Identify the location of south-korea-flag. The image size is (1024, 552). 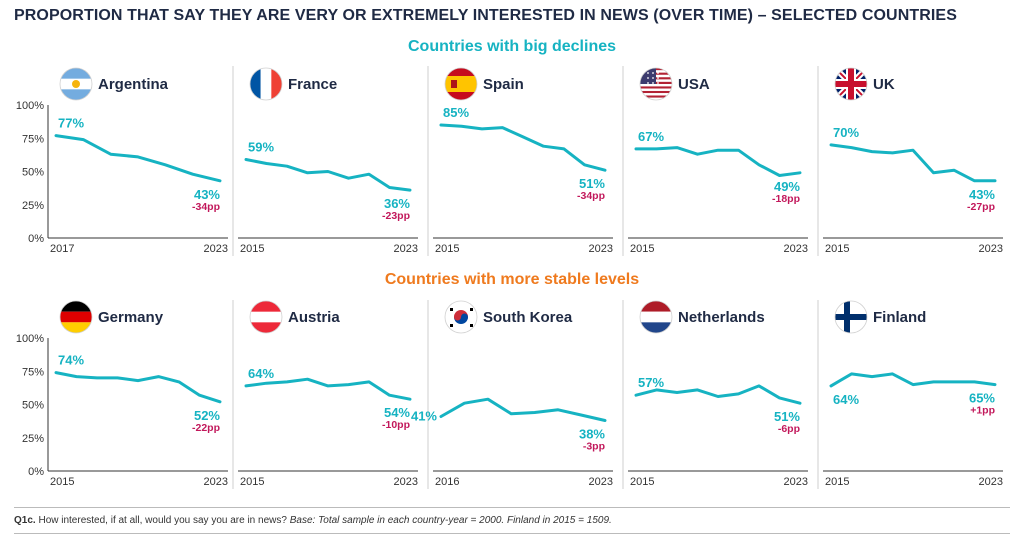
(461, 317).